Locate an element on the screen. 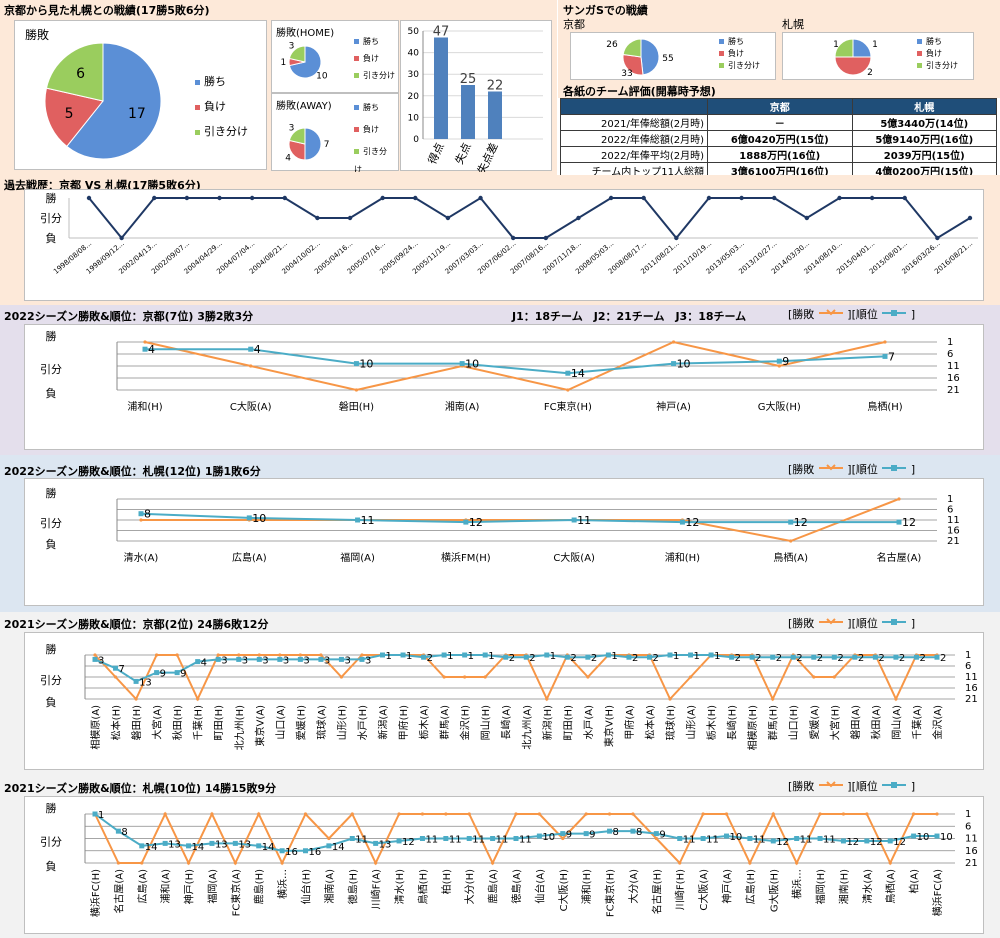  rank-tick-label: 1 is located at coordinates (968, 655).